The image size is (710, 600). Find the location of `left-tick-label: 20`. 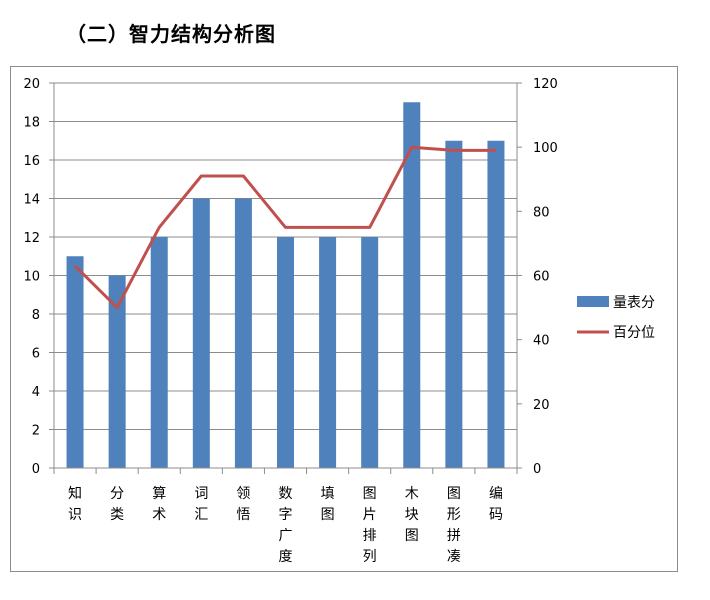

left-tick-label: 20 is located at coordinates (31, 84).